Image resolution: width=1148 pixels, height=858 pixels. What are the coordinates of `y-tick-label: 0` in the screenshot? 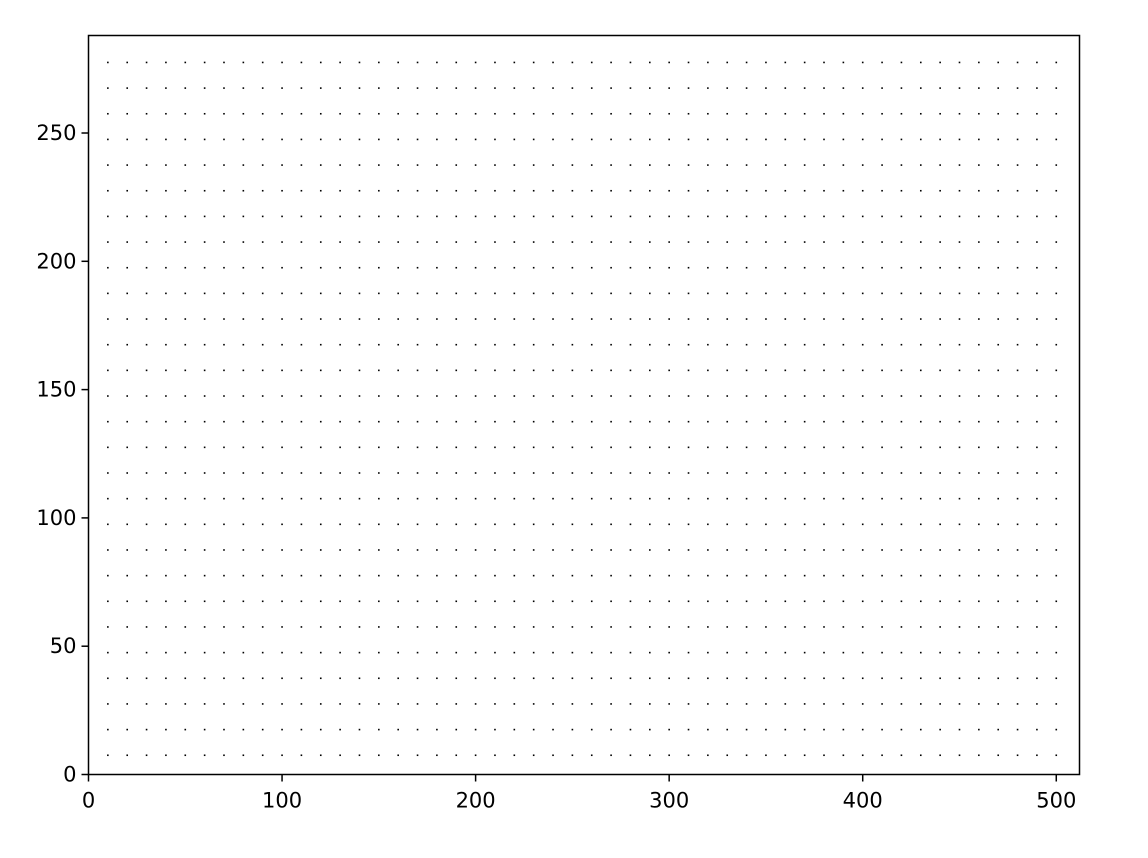 It's located at (69, 775).